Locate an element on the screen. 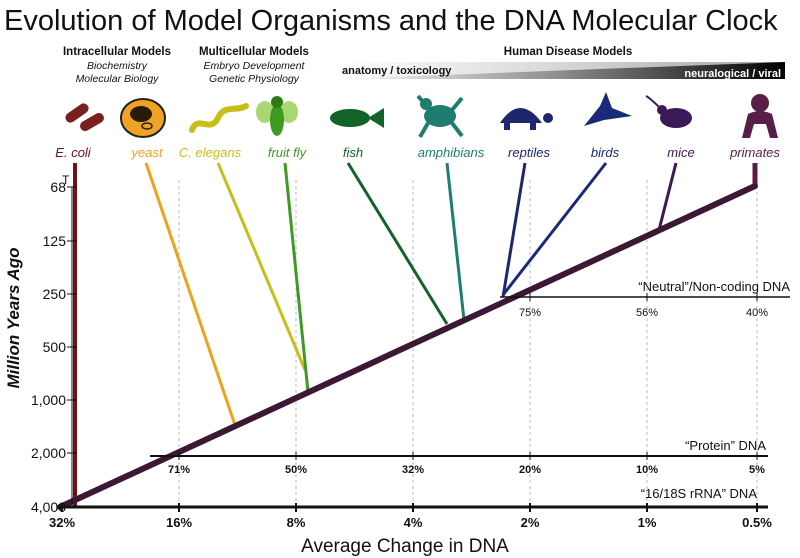 The width and height of the screenshot is (800, 558). y-tick-label: 125 is located at coordinates (55, 241).